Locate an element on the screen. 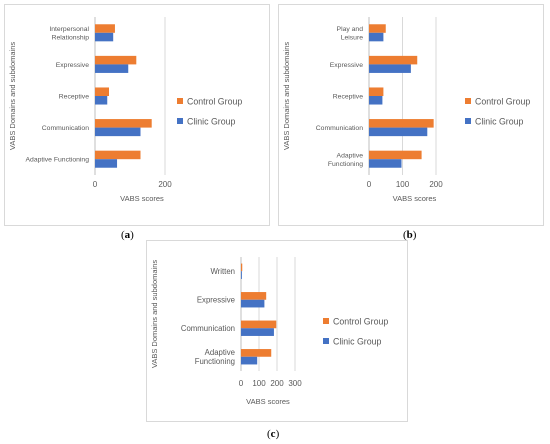  tick-label-c-0: 0 is located at coordinates (241, 383).